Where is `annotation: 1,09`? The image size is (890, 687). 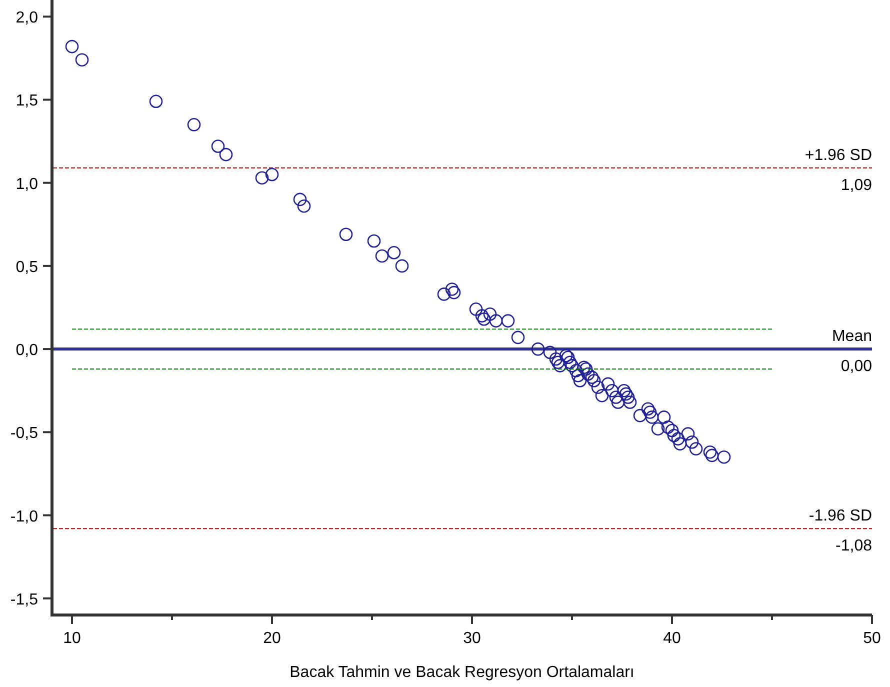 annotation: 1,09 is located at coordinates (856, 185).